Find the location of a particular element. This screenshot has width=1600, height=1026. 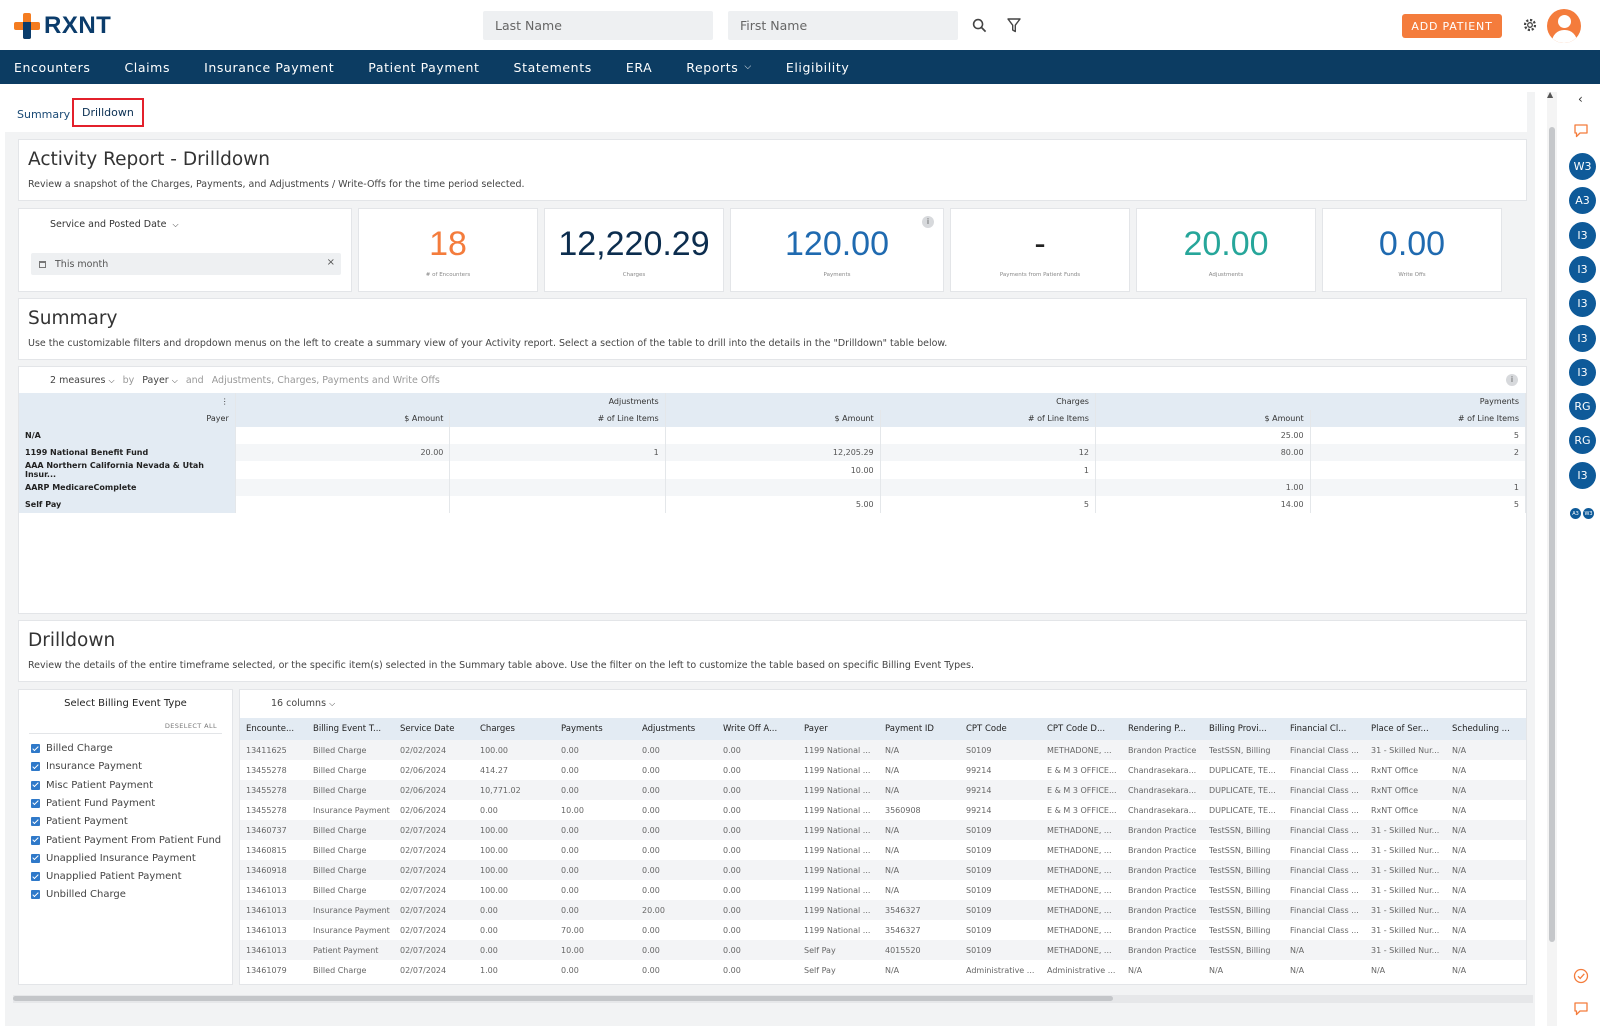

user-bubble: RG is located at coordinates (1582, 407).